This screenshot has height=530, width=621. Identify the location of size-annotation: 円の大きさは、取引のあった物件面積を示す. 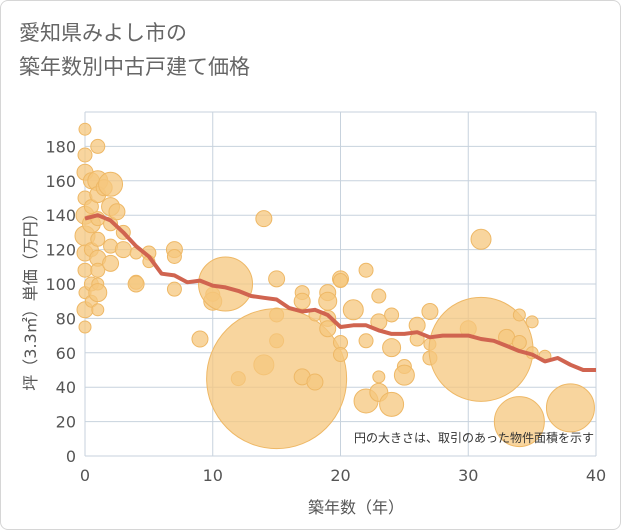
(474, 437).